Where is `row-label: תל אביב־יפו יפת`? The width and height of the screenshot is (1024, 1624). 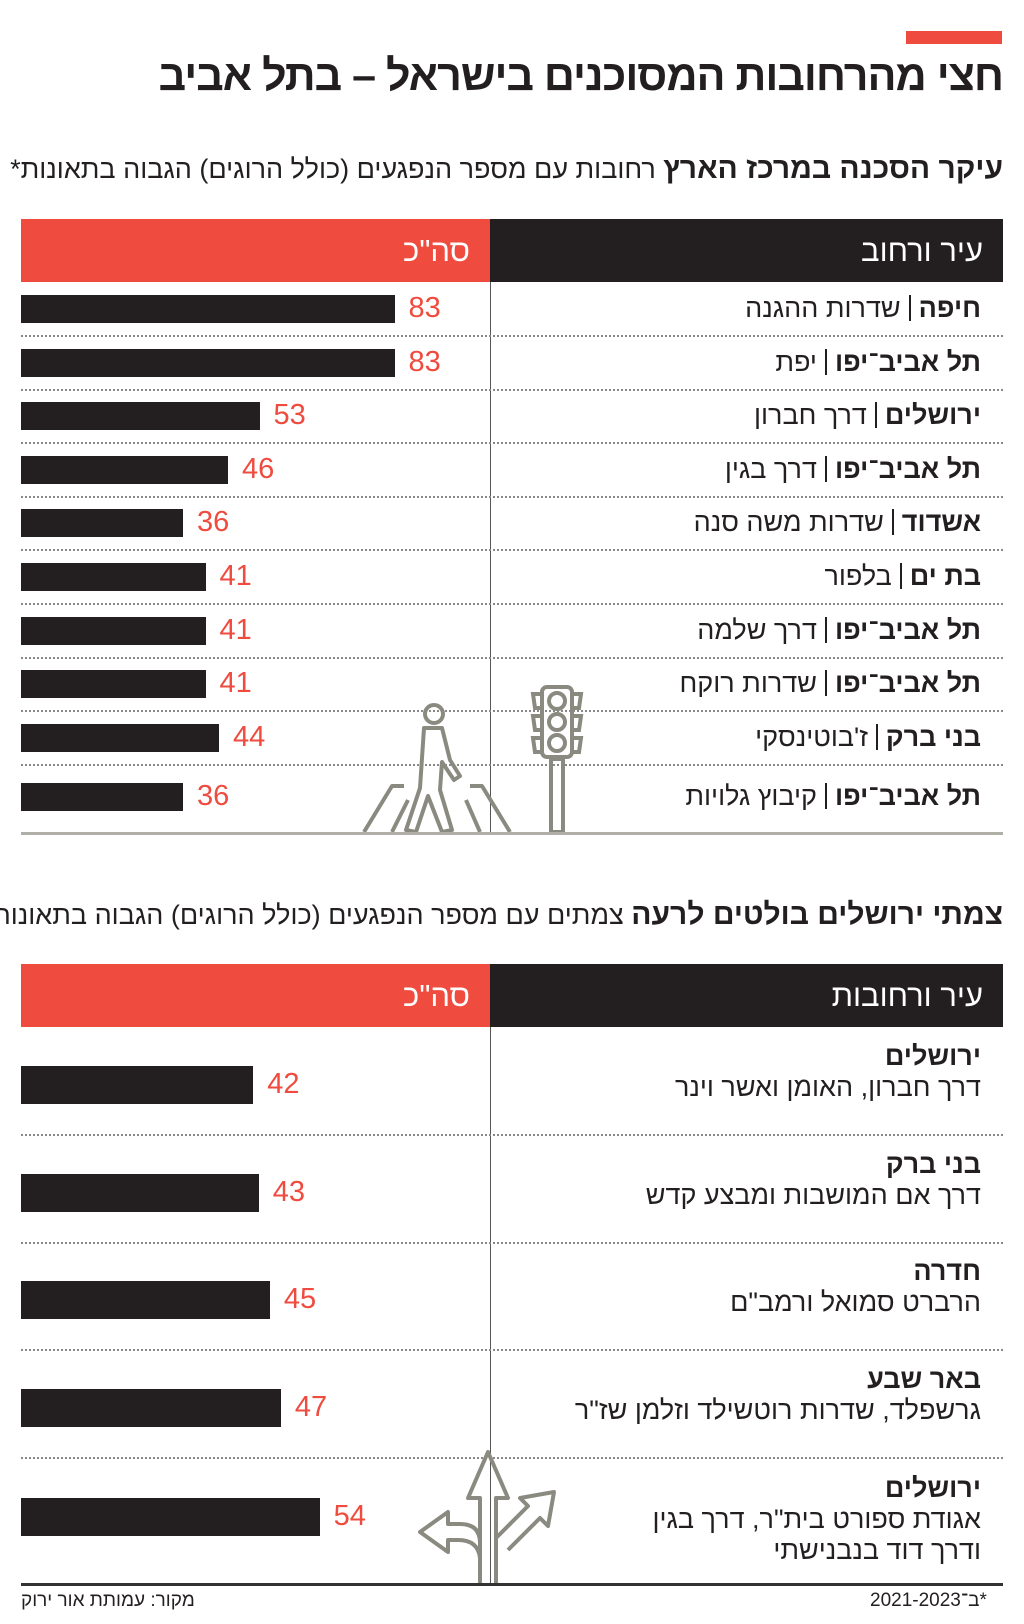
row-label: תל אביב־יפו יפת is located at coordinates (878, 362).